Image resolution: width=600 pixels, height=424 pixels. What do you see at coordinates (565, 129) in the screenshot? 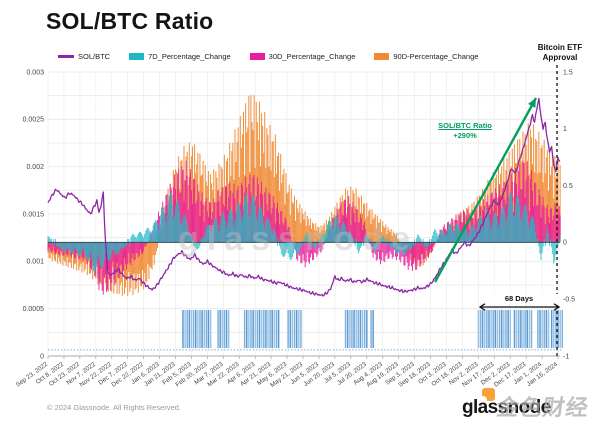
I see `y-axis-right-tick-label: 1` at bounding box center [565, 129].